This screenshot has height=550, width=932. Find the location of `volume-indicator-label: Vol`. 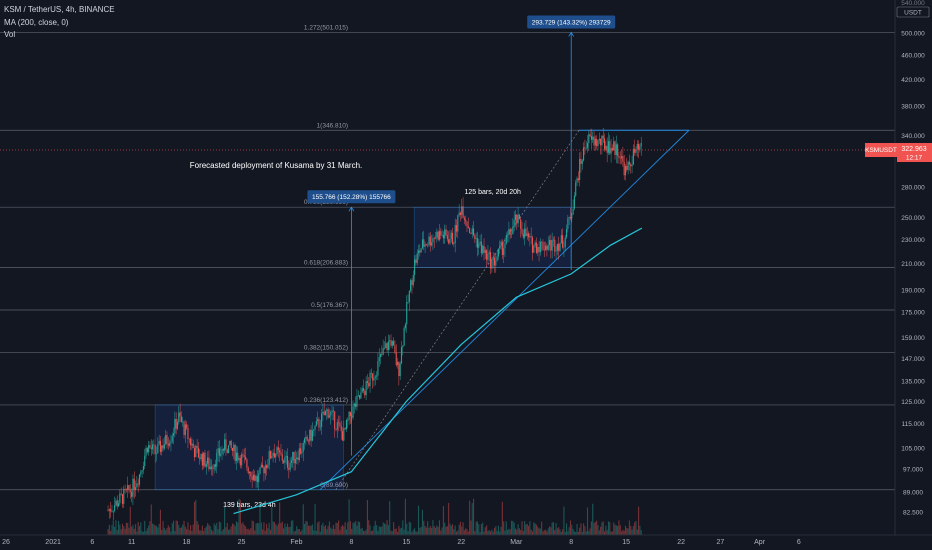

volume-indicator-label: Vol is located at coordinates (10, 34).